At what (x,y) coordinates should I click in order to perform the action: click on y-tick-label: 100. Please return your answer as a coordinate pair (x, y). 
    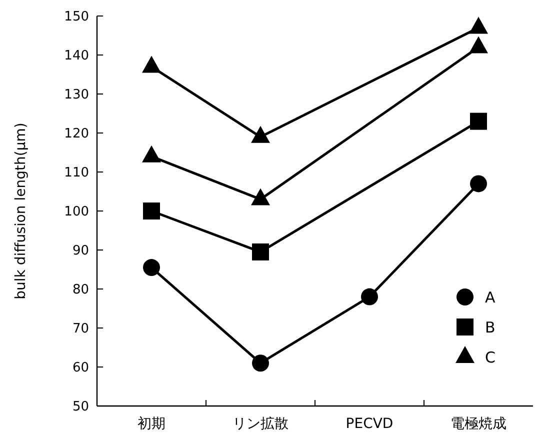
    Looking at the image, I should click on (76, 212).